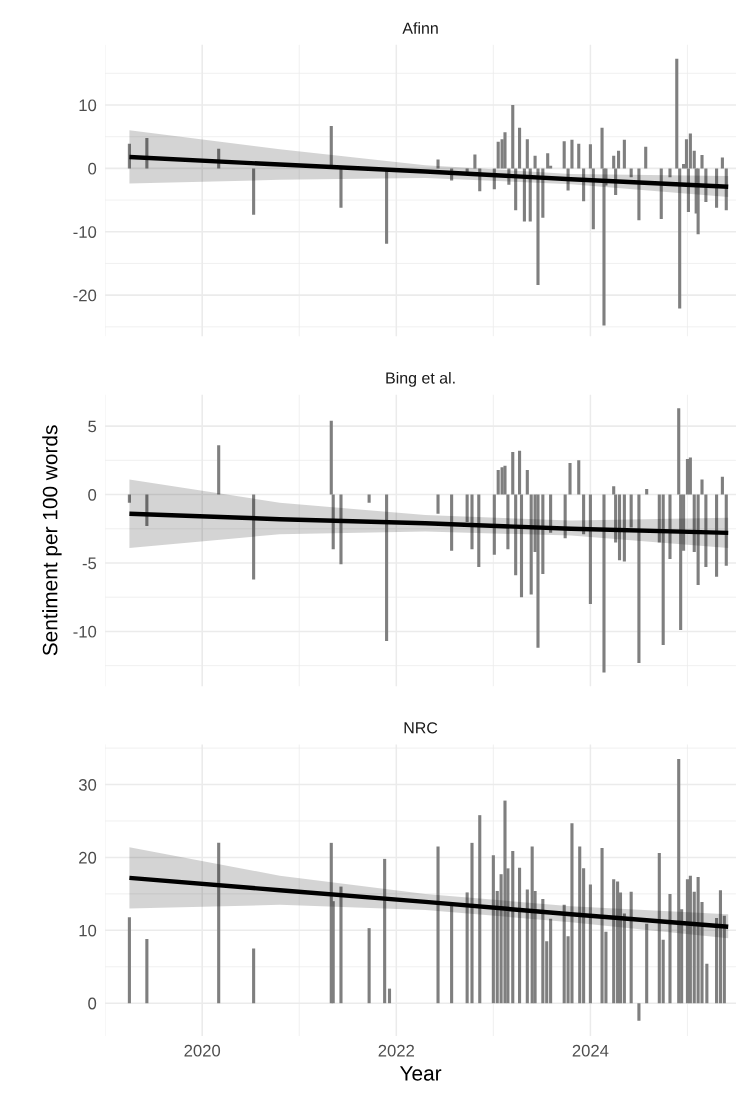  I want to click on y-tick-label: 30, so click(87, 784).